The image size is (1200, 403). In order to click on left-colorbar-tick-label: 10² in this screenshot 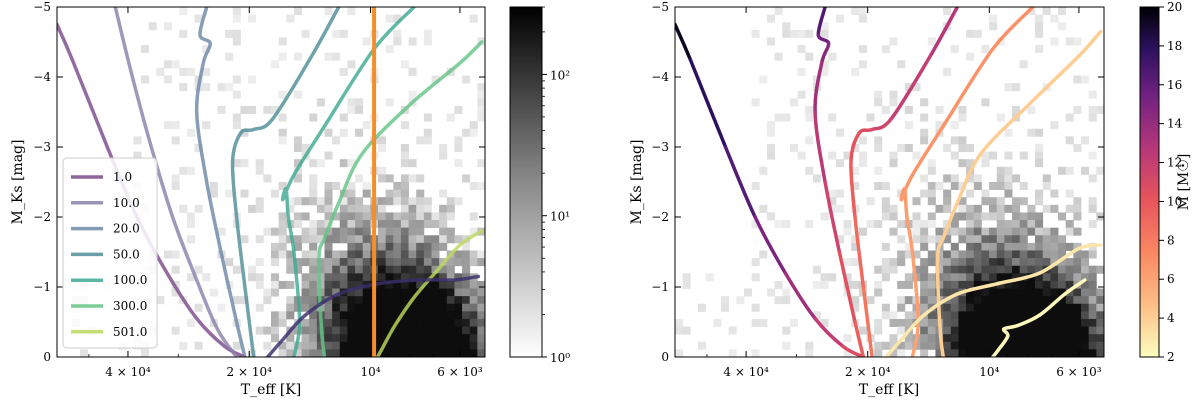, I will do `click(560, 75)`.